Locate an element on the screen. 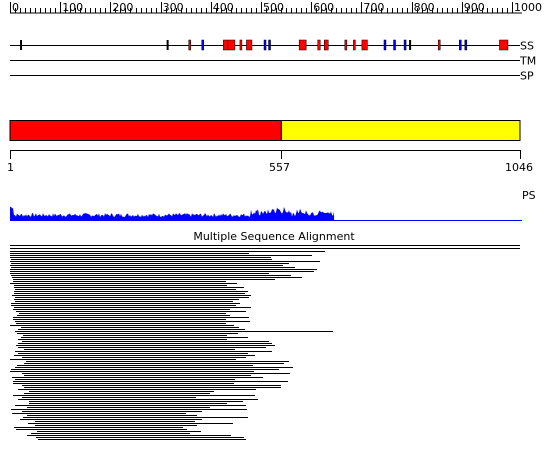 This screenshot has width=550, height=465. ps-profile-area is located at coordinates (172, 213).